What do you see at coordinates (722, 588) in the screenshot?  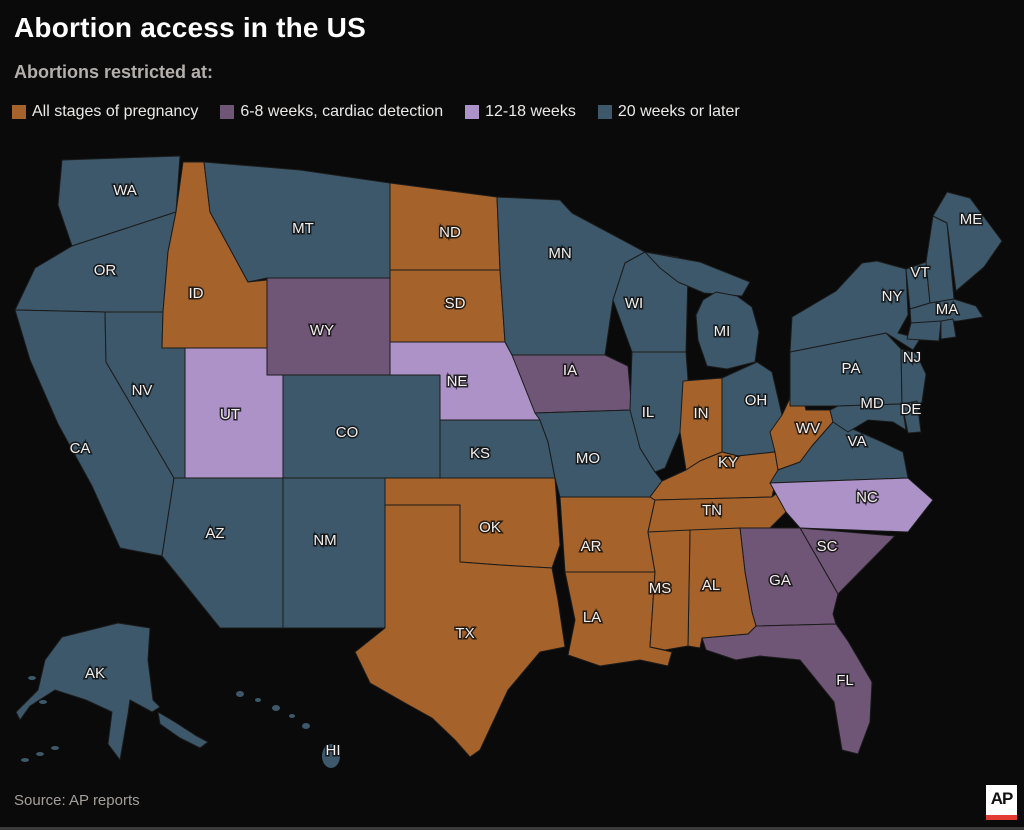 I see `state-al` at bounding box center [722, 588].